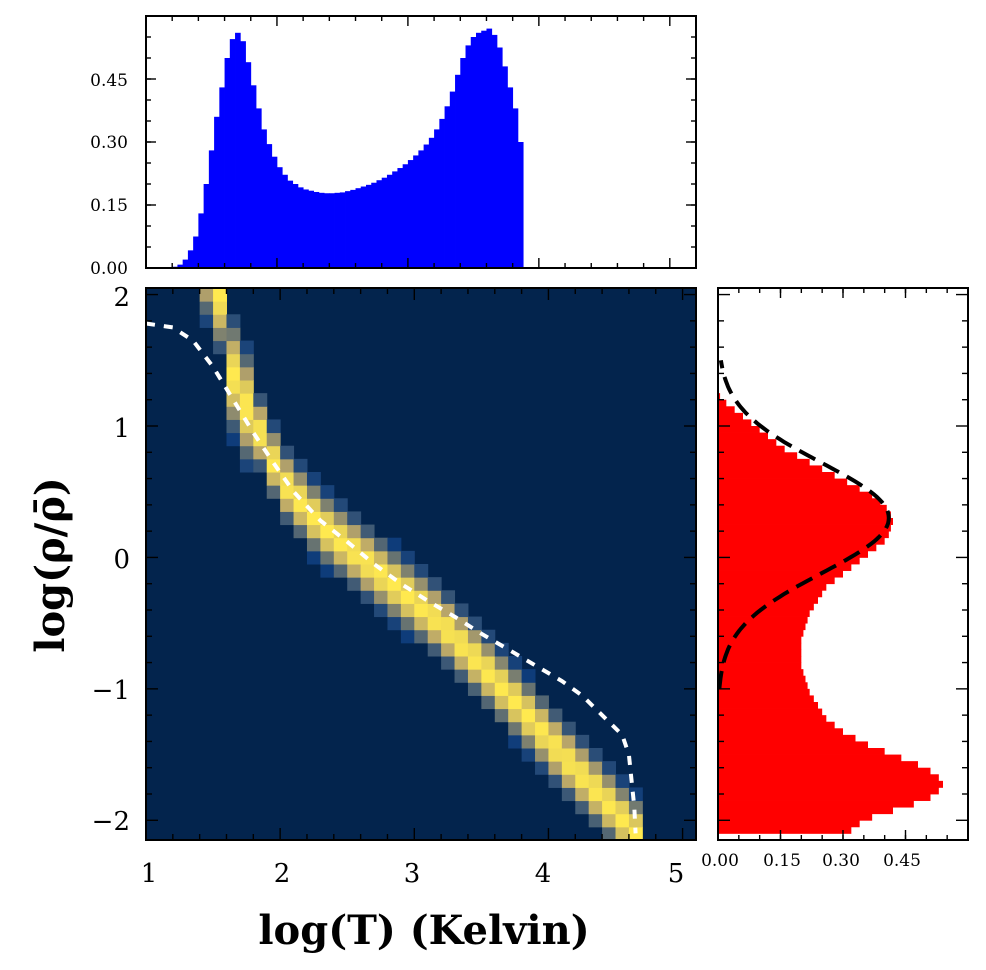 This screenshot has width=986, height=970. I want to click on right-xtick-label: 0.00, so click(720, 861).